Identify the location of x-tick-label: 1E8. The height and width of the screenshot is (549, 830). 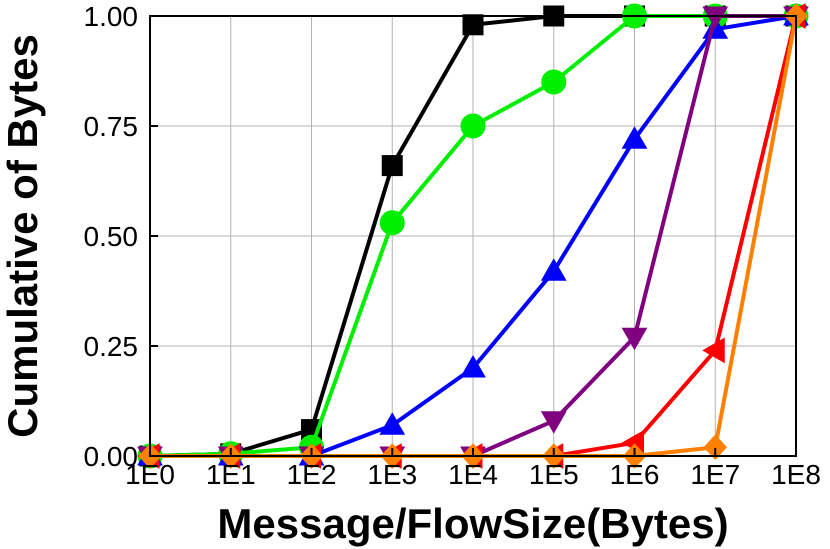
(796, 474).